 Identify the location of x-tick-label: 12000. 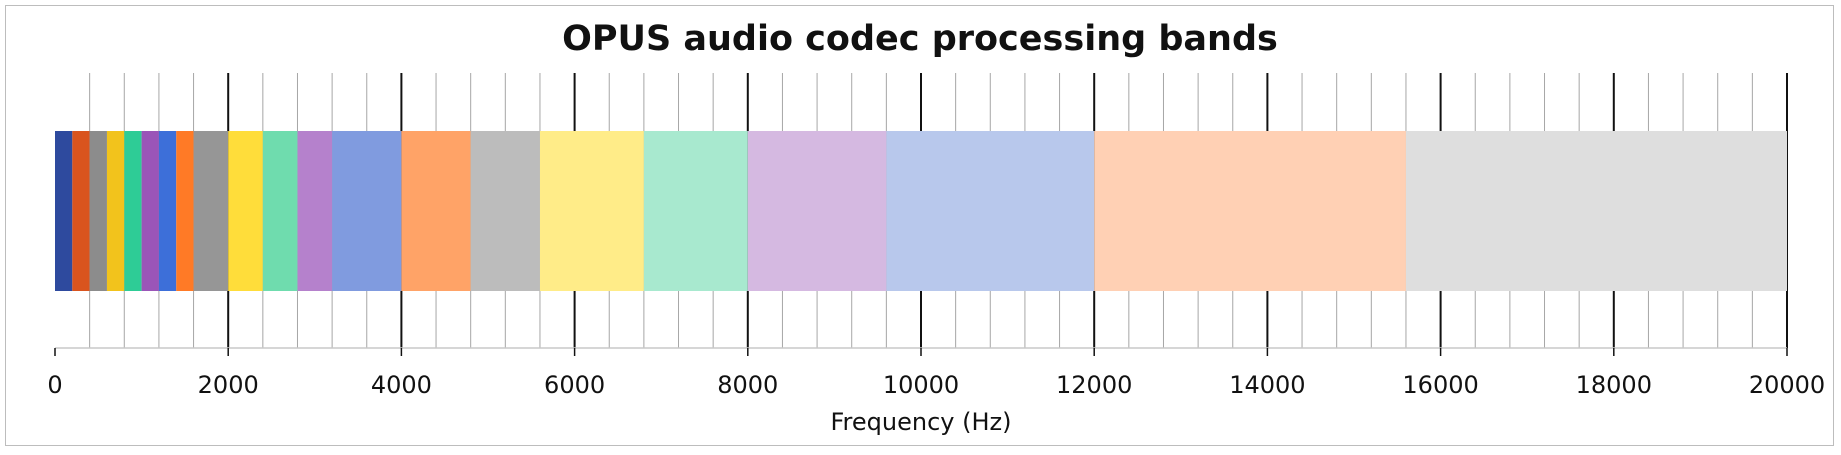
(1094, 385).